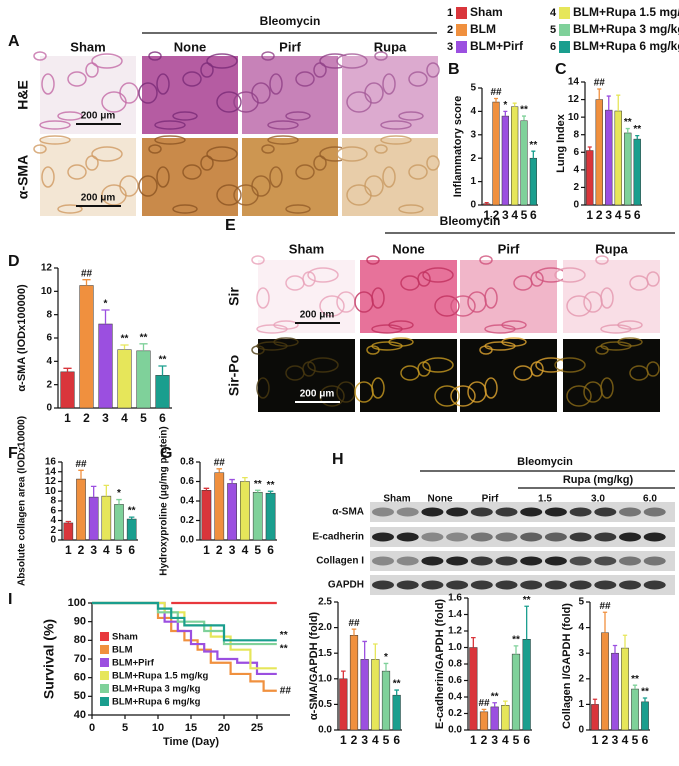  I want to click on blot-label: GAPDH, so click(346, 585).